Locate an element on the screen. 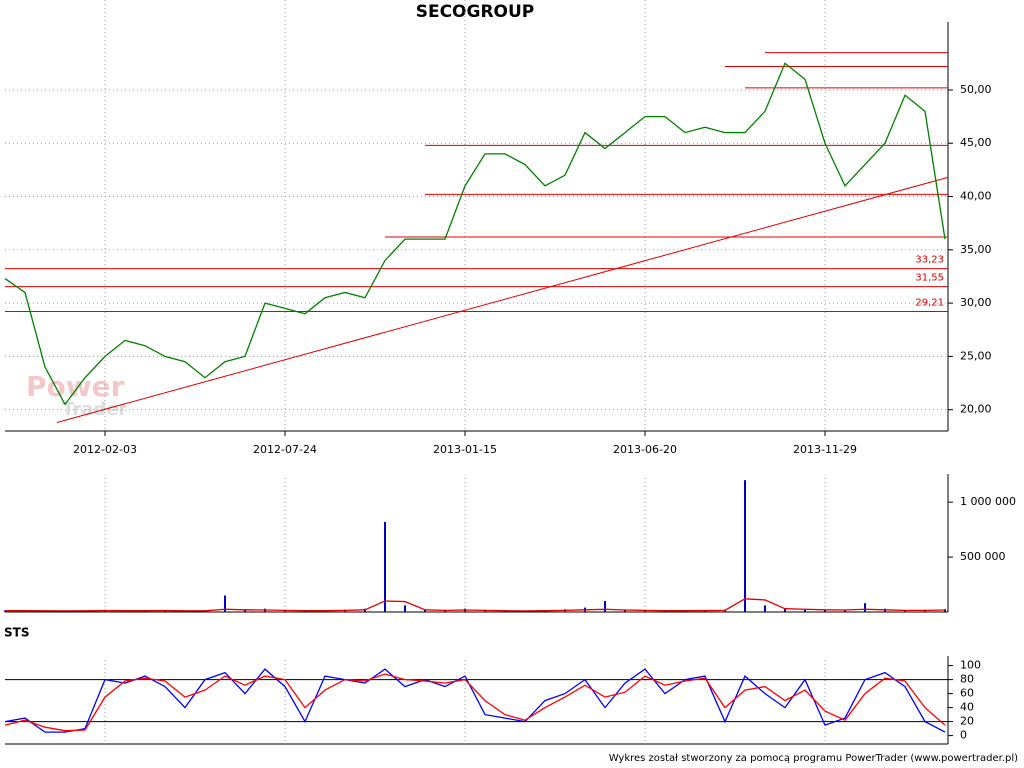 The image size is (1024, 768). y-tick-label: 40,00 is located at coordinates (976, 196).